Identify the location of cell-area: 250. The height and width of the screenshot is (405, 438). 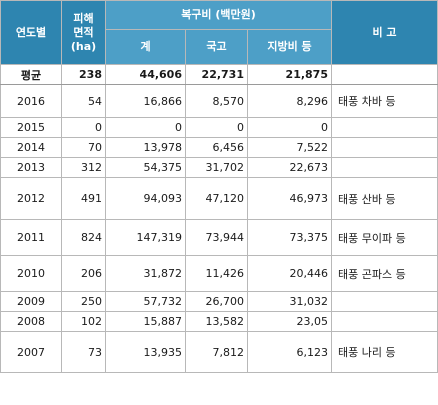
(83, 301).